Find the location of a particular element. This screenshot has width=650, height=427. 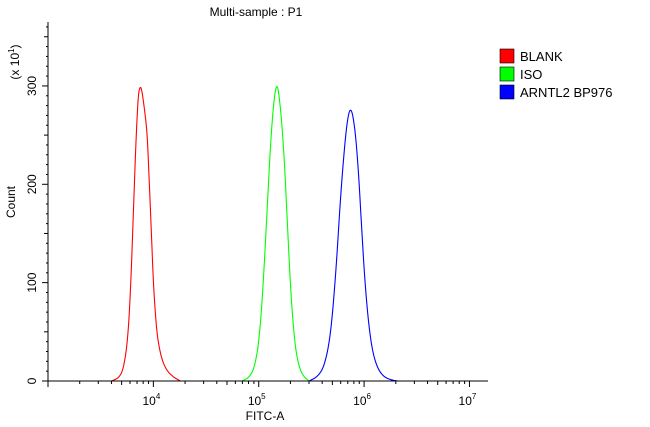

y-multiplier-exp: 1 is located at coordinates (11, 50).